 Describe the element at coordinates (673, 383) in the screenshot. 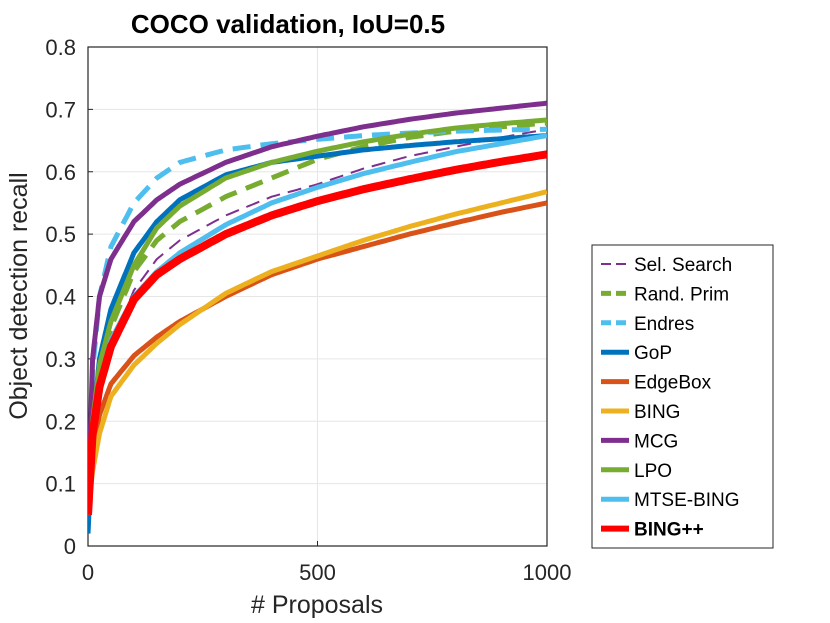

I see `legend-label: EdgeBox` at that location.